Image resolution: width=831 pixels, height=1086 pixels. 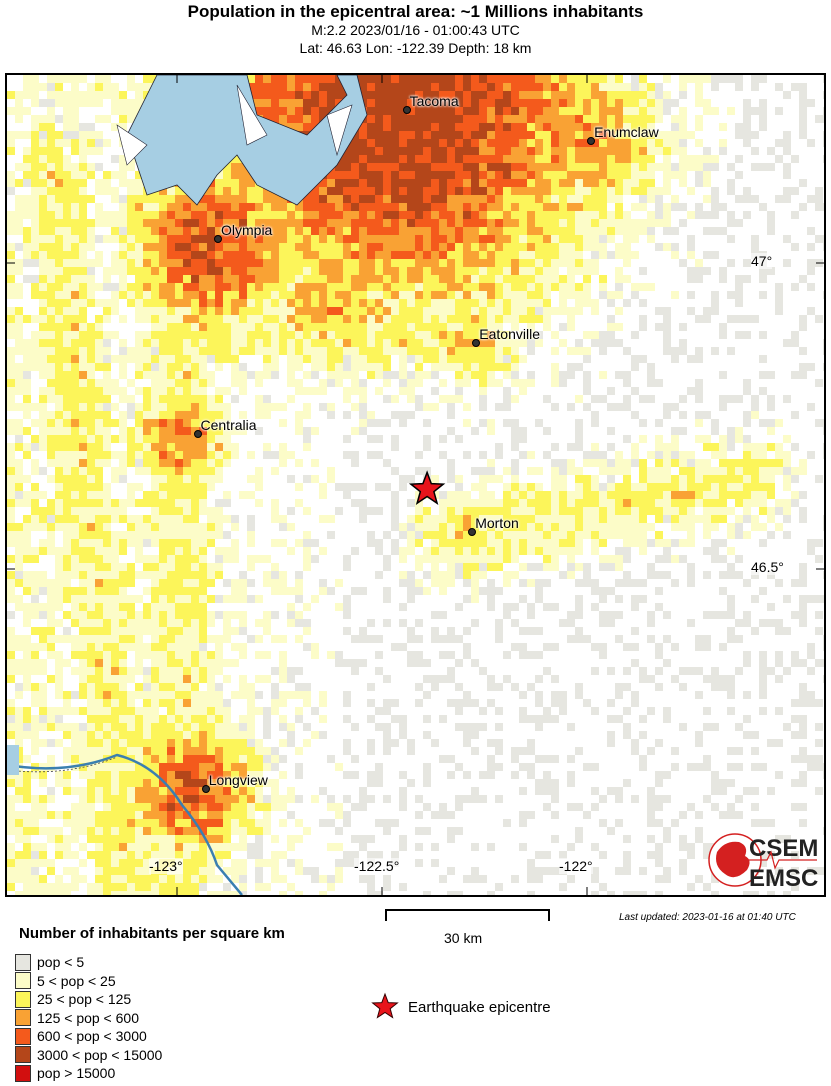 What do you see at coordinates (497, 523) in the screenshot?
I see `city-label: Morton` at bounding box center [497, 523].